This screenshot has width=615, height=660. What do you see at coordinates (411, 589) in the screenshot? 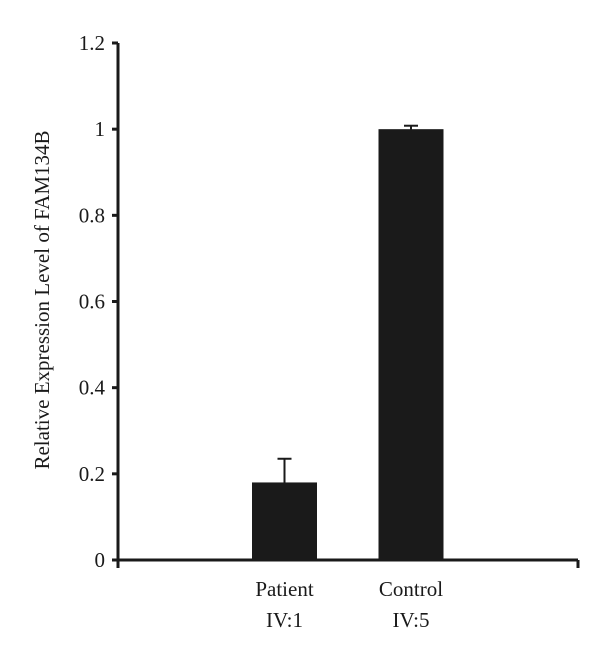
I see `x-category-label: Control` at bounding box center [411, 589].